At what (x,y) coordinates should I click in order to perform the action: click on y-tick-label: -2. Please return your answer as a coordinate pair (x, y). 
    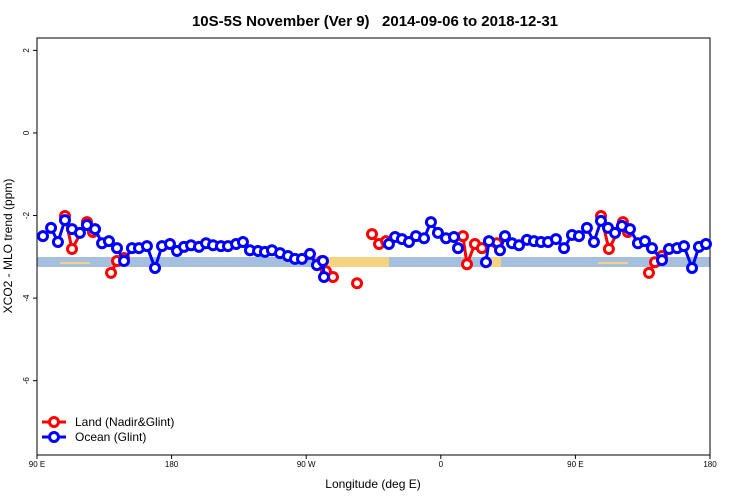
    Looking at the image, I should click on (26, 215).